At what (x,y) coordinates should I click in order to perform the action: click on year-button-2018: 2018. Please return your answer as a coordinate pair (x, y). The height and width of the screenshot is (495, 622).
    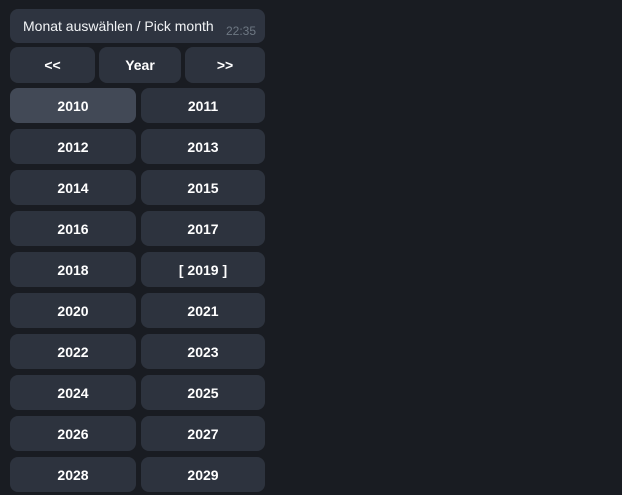
    Looking at the image, I should click on (73, 269).